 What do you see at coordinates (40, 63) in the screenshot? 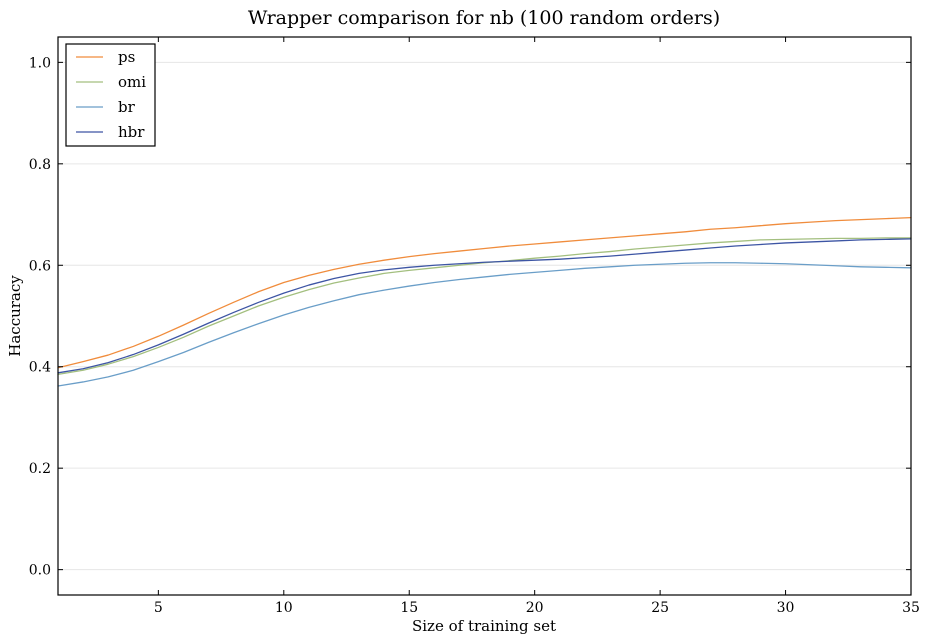
I see `y-tick-label: 1.0` at bounding box center [40, 63].